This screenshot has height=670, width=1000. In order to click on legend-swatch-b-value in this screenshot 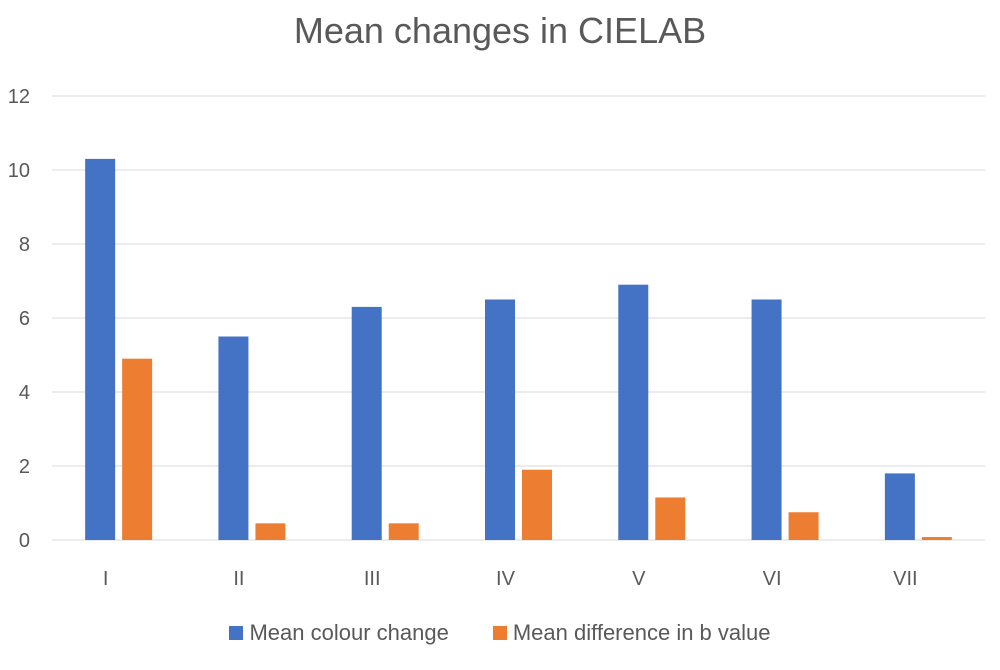, I will do `click(499, 633)`.